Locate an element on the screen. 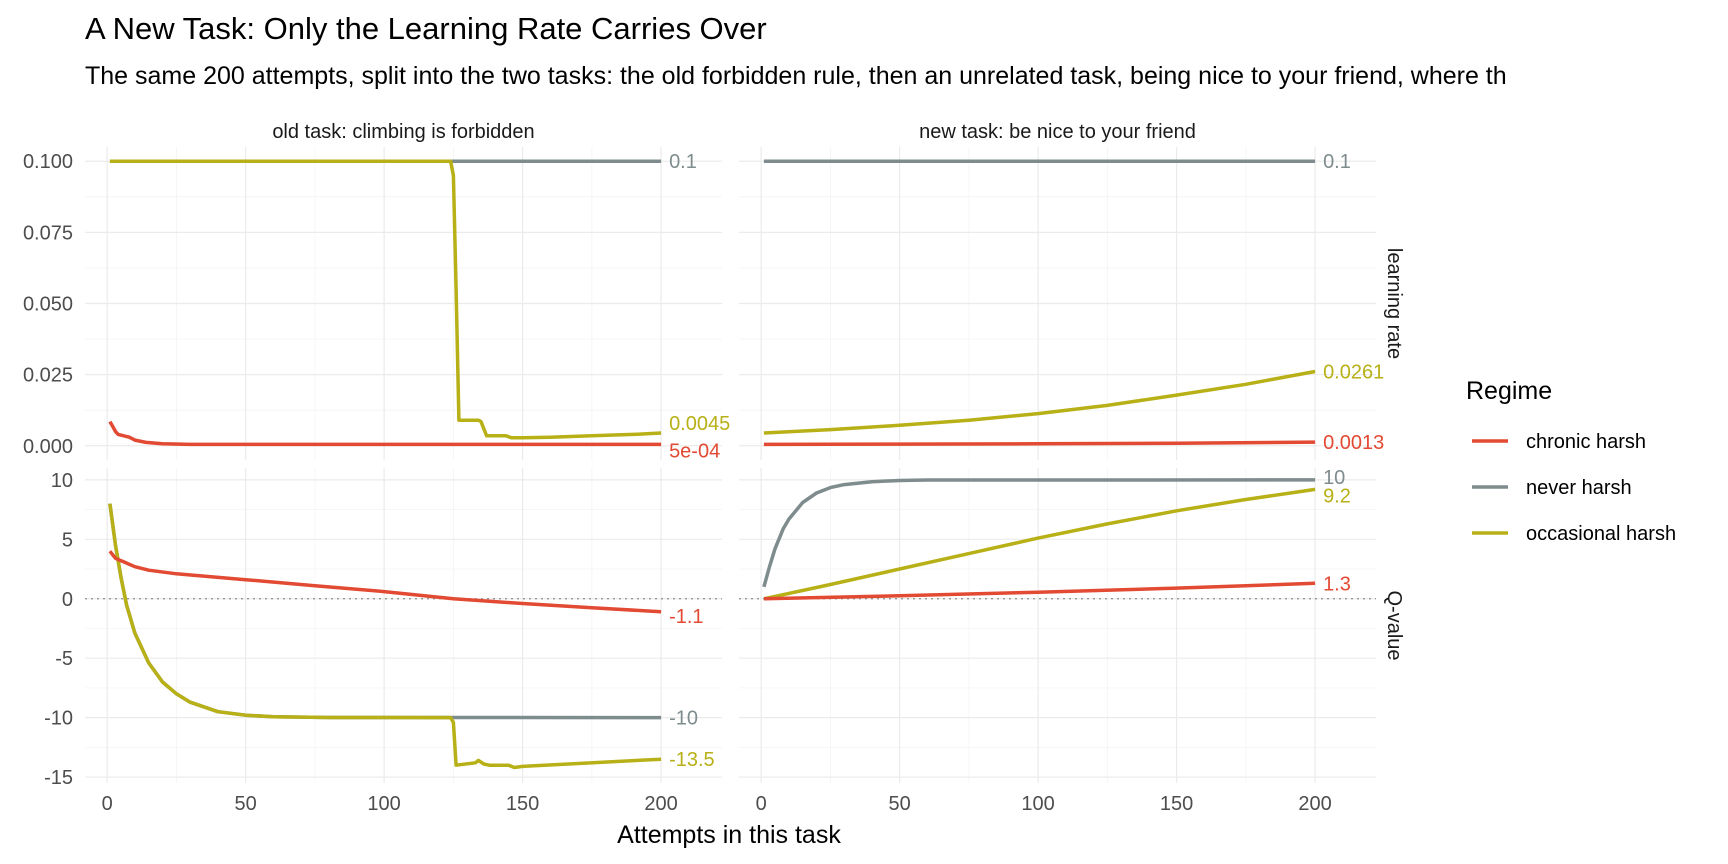 The width and height of the screenshot is (1728, 864). y-axis-ticks: 0.000 0.025 0.050 0.075 0.100 -15 -10 -5 0 5 10 is located at coordinates (48, 470).